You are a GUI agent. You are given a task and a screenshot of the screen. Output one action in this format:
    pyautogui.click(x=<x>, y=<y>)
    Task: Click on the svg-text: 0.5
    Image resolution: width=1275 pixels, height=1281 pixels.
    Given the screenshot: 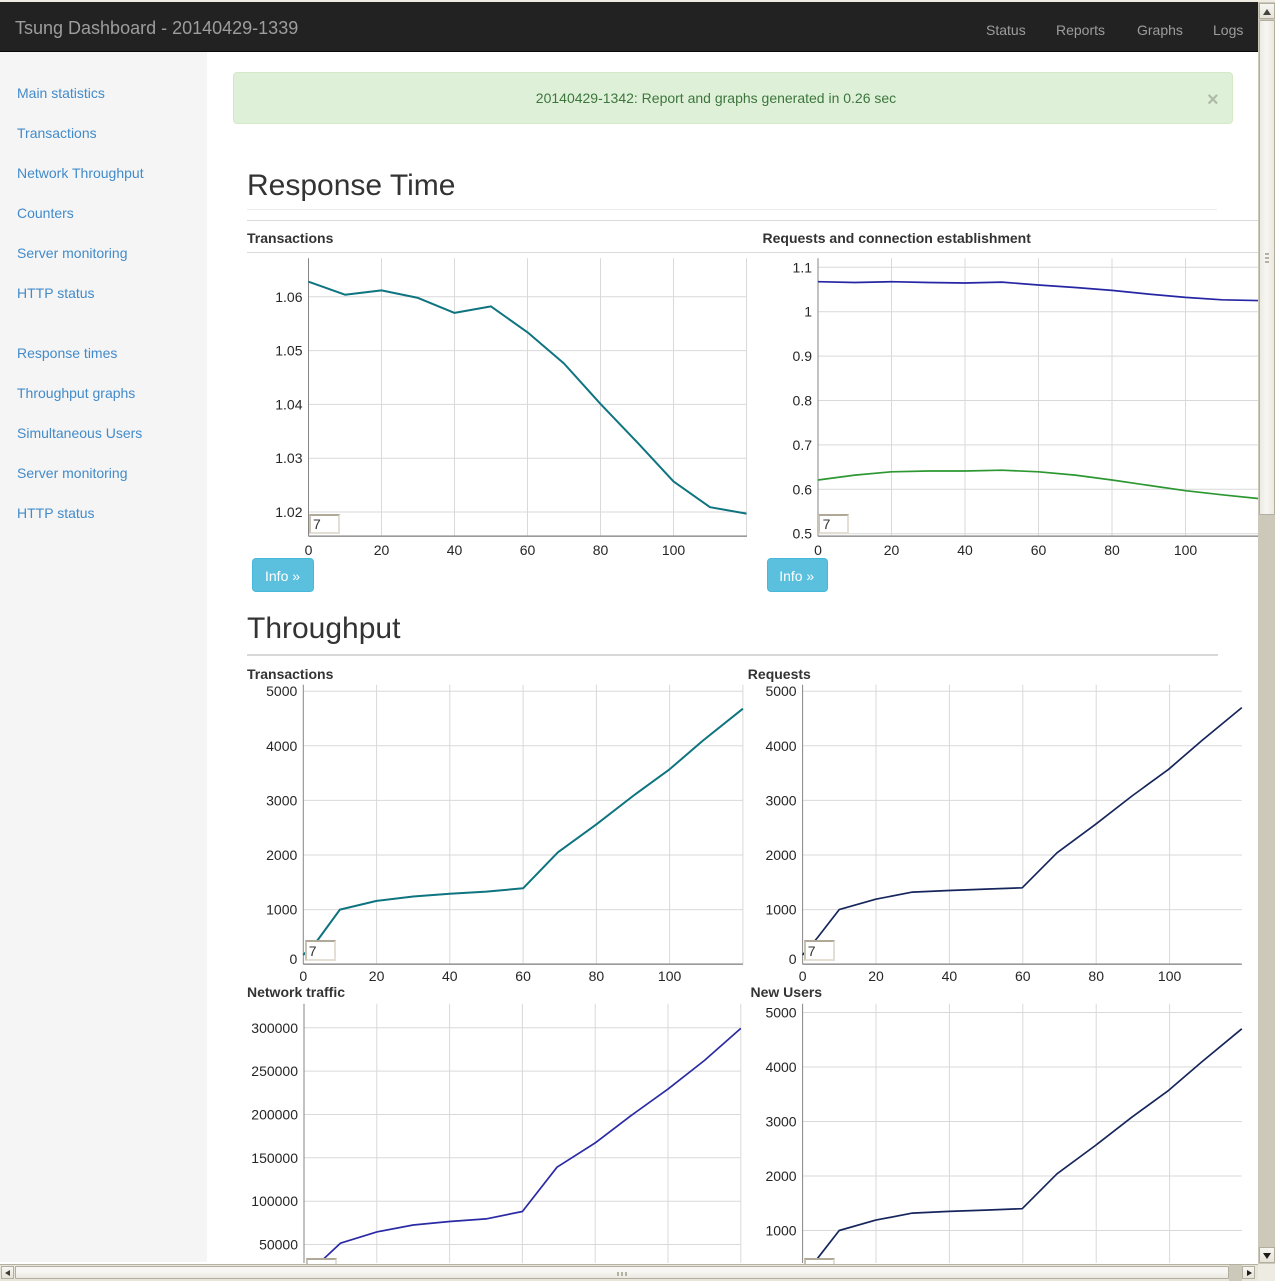 What is the action you would take?
    pyautogui.click(x=803, y=534)
    